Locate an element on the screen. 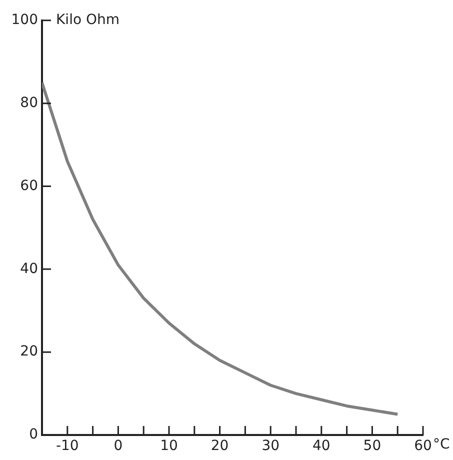 The height and width of the screenshot is (460, 453). y-tick-label: 40 is located at coordinates (29, 268).